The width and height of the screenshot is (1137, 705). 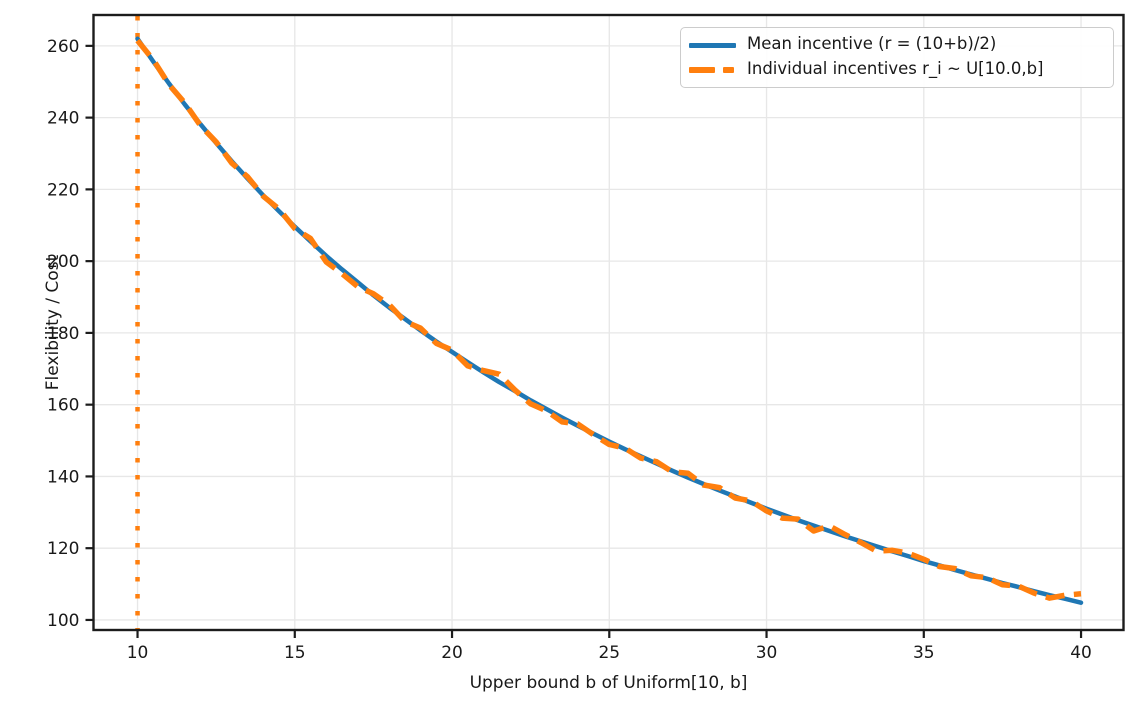 What do you see at coordinates (63, 190) in the screenshot?
I see `y-tick-label: 220` at bounding box center [63, 190].